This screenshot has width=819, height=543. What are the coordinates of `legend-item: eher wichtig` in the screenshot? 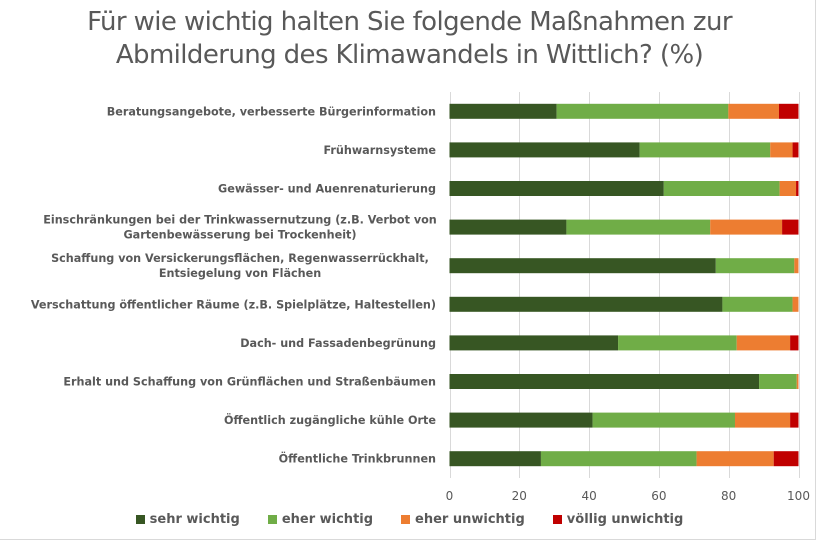 It's located at (320, 519).